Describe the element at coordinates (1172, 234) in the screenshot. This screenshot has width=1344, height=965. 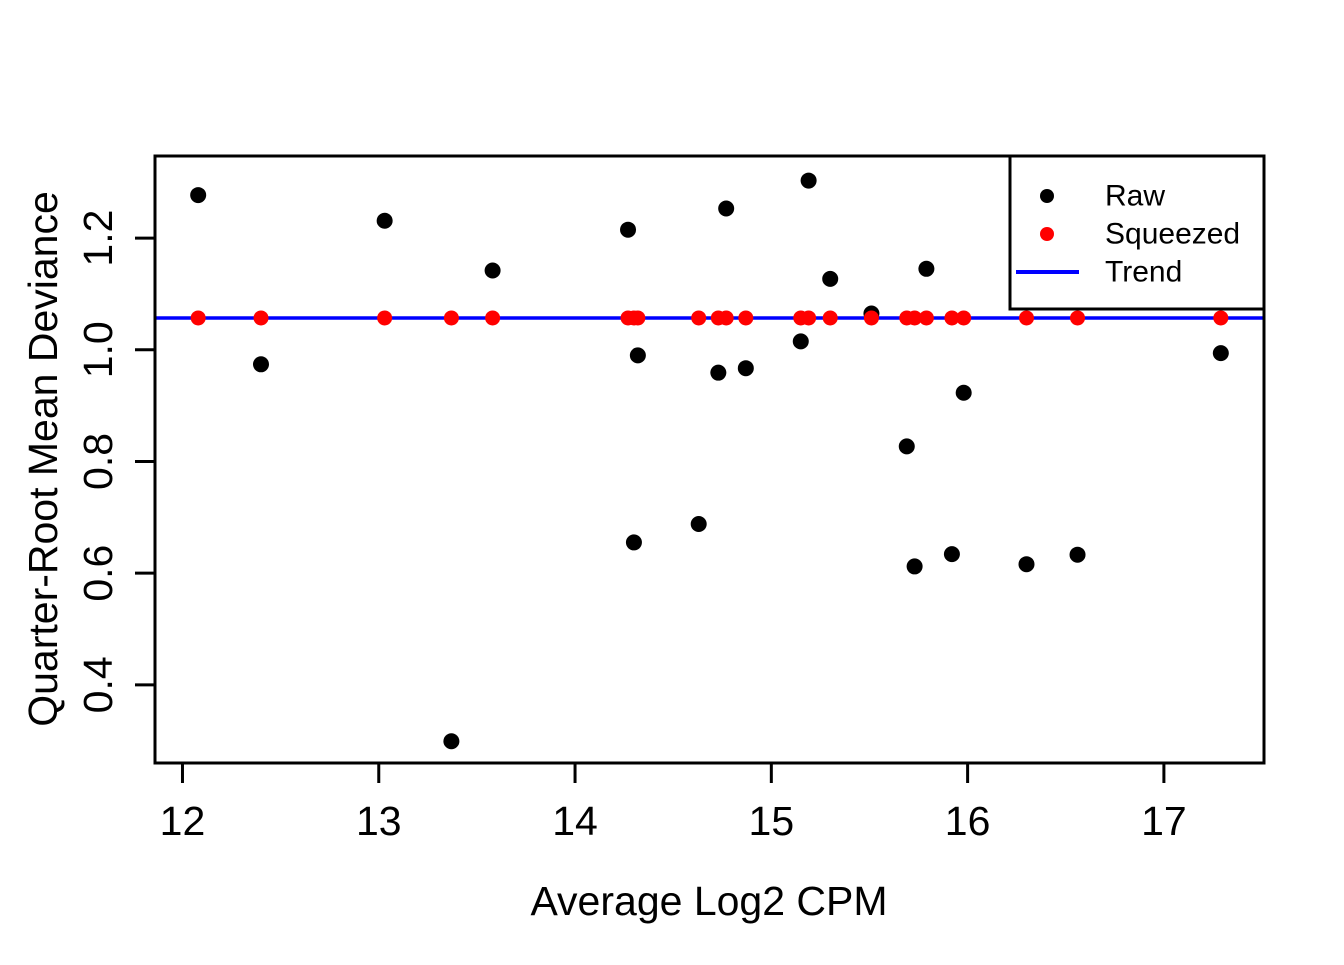
I see `legend-label-squeezed: Squeezed` at that location.